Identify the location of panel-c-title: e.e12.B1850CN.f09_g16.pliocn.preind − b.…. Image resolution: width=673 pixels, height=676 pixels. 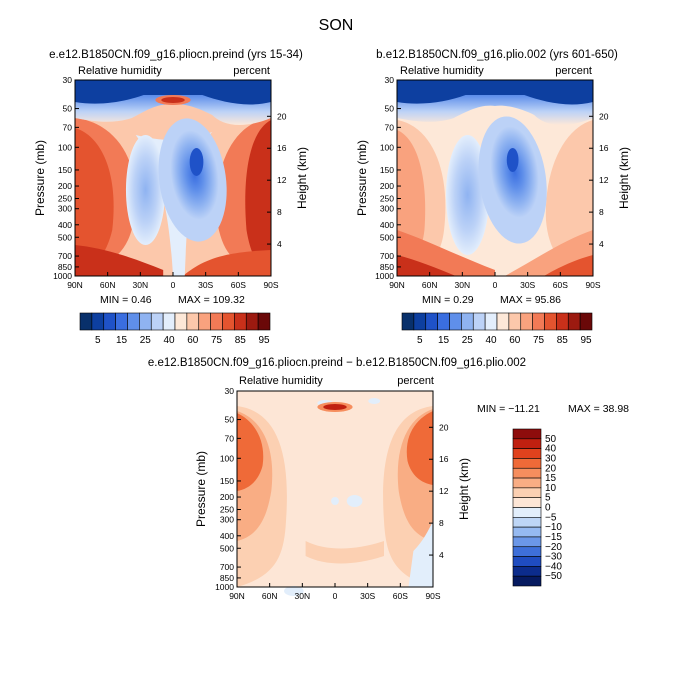
(337, 363).